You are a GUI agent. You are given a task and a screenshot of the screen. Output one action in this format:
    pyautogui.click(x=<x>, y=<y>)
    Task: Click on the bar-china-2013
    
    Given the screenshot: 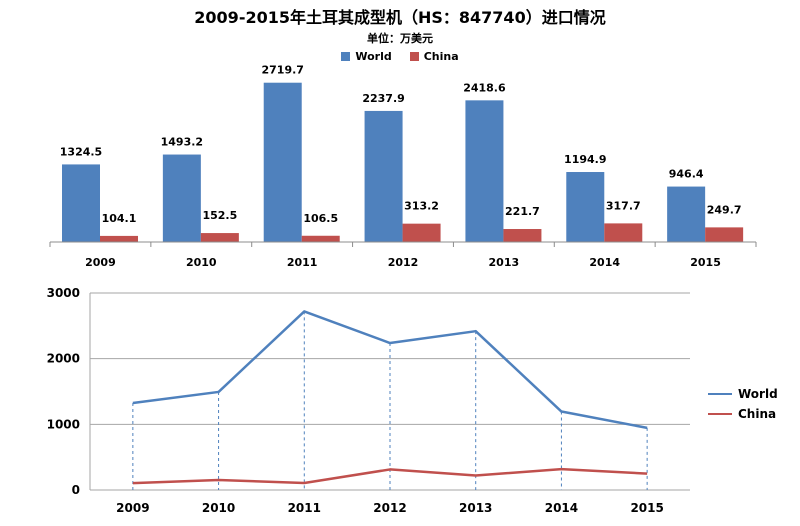 What is the action you would take?
    pyautogui.click(x=522, y=235)
    